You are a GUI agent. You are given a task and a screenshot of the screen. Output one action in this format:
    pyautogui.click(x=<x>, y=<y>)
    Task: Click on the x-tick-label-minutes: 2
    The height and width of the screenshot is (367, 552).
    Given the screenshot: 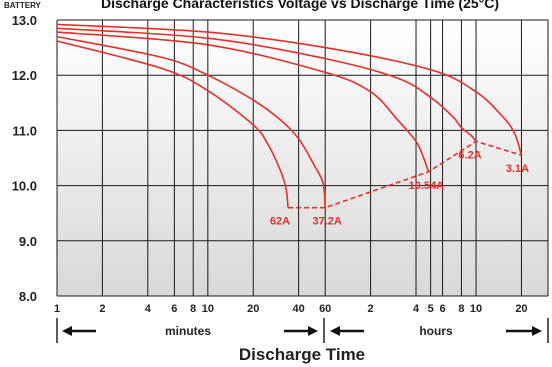 What is the action you would take?
    pyautogui.click(x=102, y=309)
    